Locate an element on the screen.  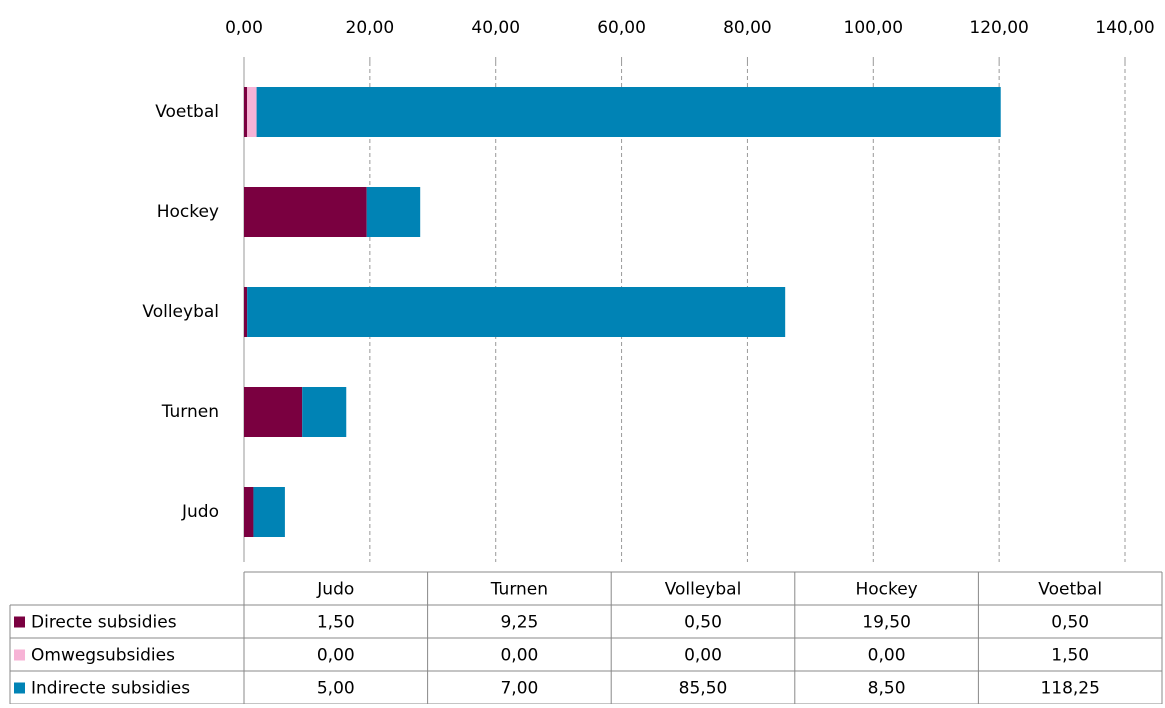
table-header: Hockey is located at coordinates (886, 590).